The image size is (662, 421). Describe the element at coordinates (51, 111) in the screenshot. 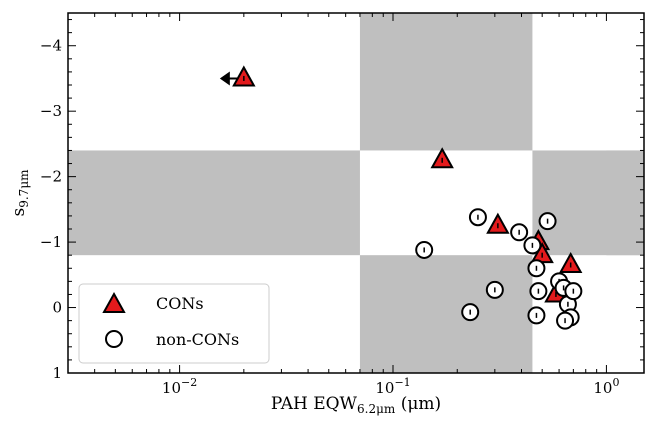

I see `y-tick-label: −3` at that location.